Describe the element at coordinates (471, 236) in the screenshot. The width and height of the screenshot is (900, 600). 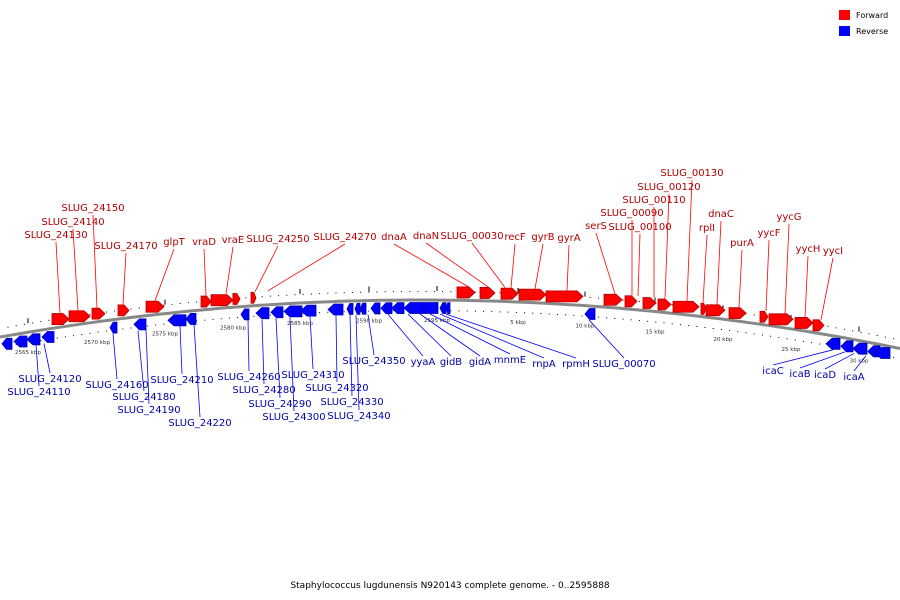
I see `forward-gene-label: SLUG_00030` at that location.